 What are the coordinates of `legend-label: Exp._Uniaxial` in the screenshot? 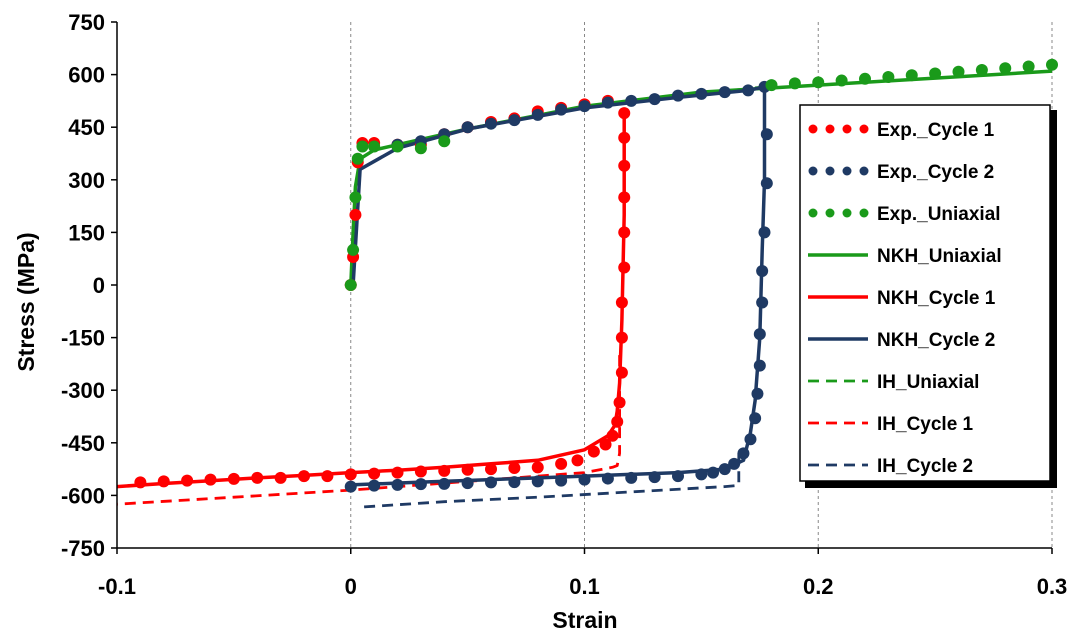 It's located at (939, 214).